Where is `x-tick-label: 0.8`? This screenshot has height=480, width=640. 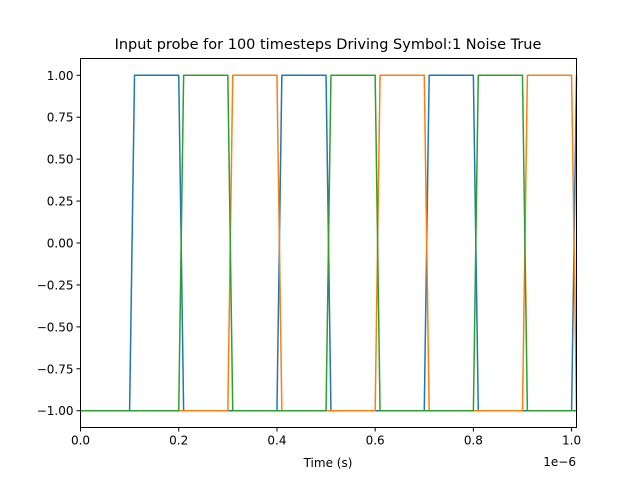 x-tick-label: 0.8 is located at coordinates (473, 441).